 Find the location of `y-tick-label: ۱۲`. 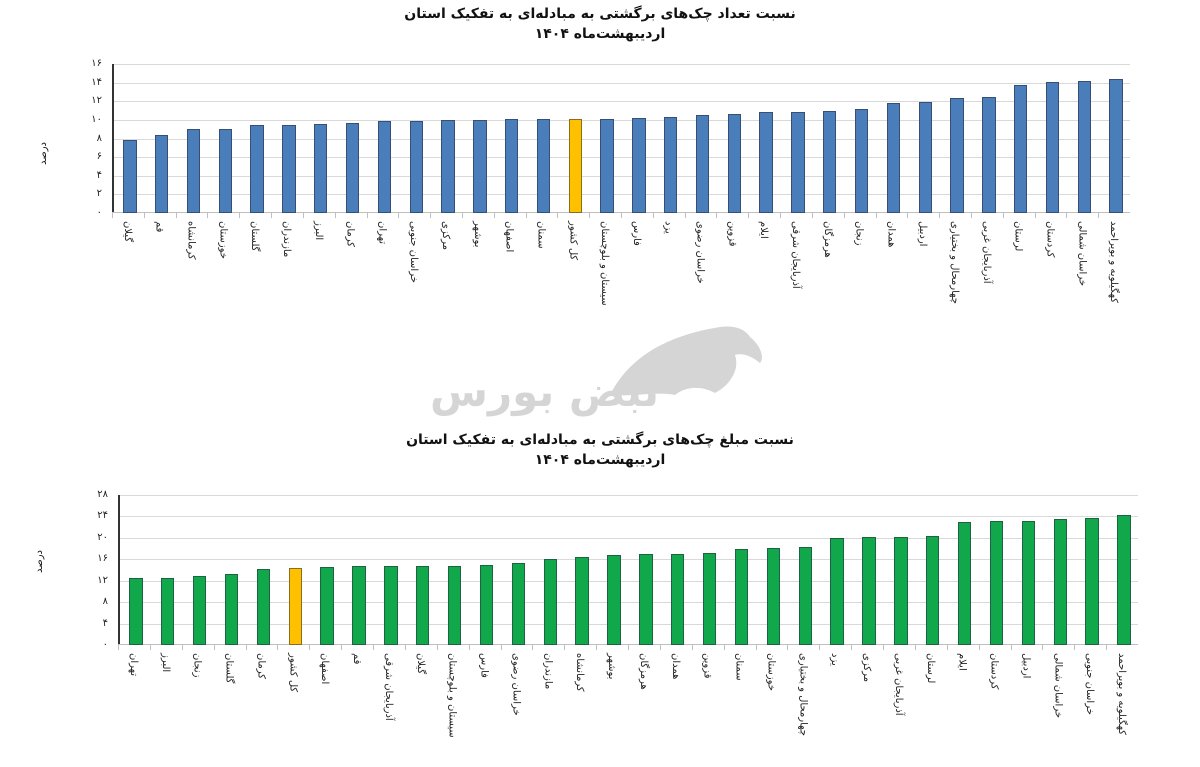

y-tick-label: ۱۲ is located at coordinates (96, 101).